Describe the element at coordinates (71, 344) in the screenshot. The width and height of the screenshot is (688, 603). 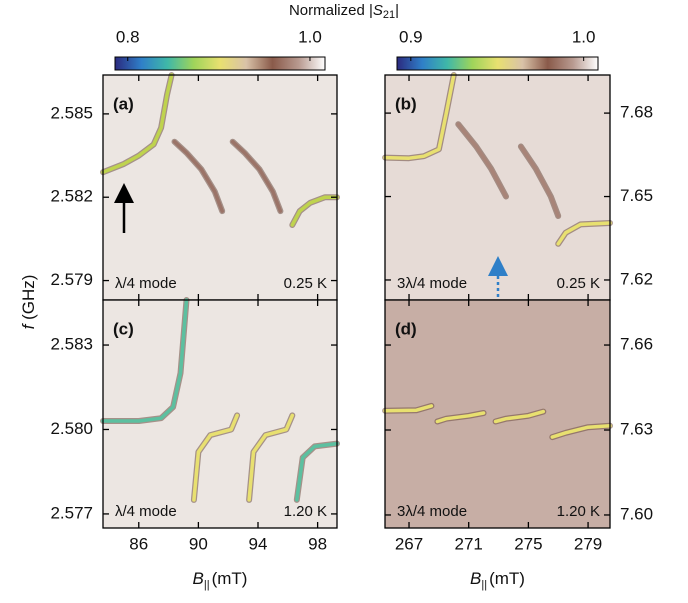
I see `y-tick-label: 2.583` at that location.